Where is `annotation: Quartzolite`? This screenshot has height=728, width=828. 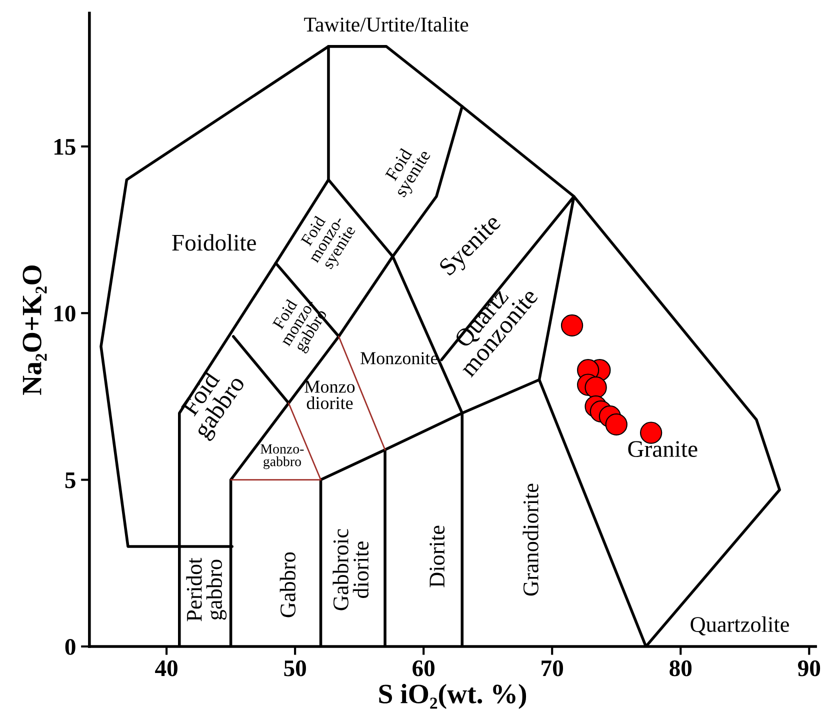
annotation: Quartzolite is located at coordinates (739, 626).